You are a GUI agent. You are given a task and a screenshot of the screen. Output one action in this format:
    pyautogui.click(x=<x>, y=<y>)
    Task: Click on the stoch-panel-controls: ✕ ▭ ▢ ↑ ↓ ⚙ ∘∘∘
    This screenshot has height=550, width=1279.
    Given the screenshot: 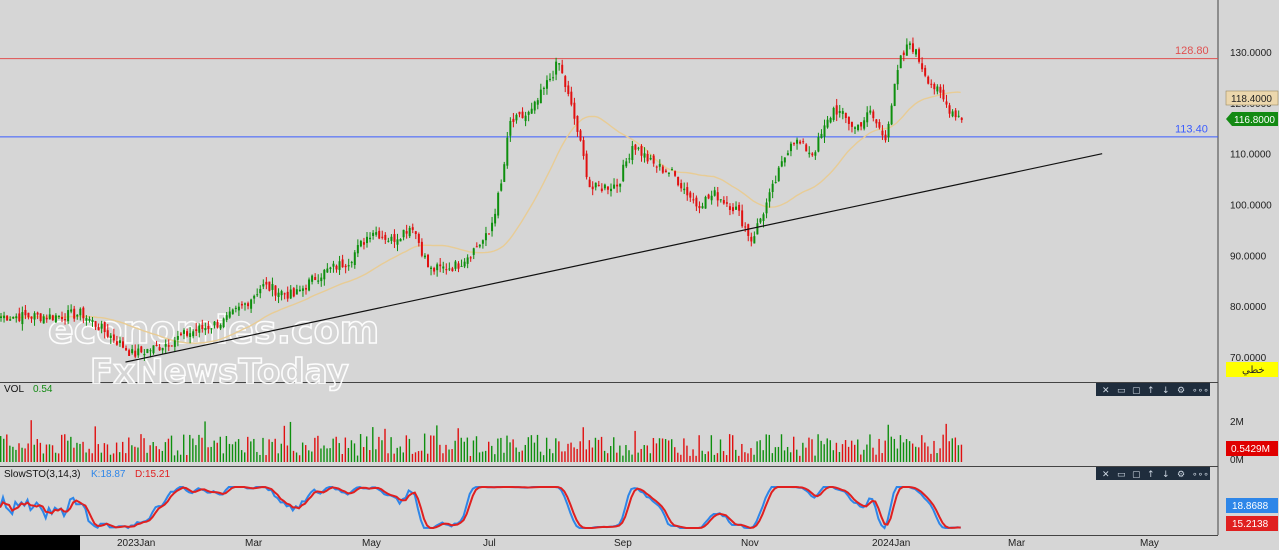 What is the action you would take?
    pyautogui.click(x=1153, y=473)
    